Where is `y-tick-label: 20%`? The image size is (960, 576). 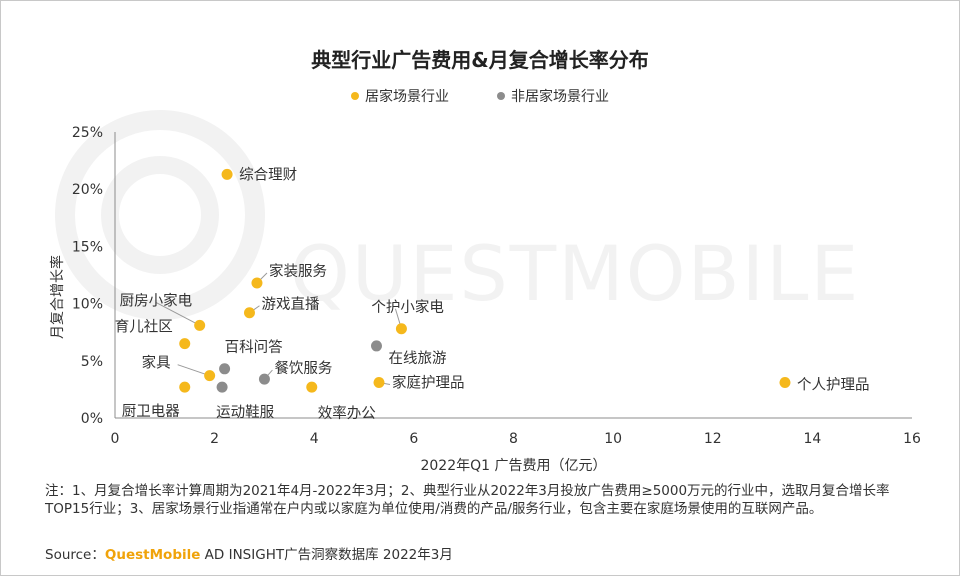
y-tick-label: 20% is located at coordinates (87, 190).